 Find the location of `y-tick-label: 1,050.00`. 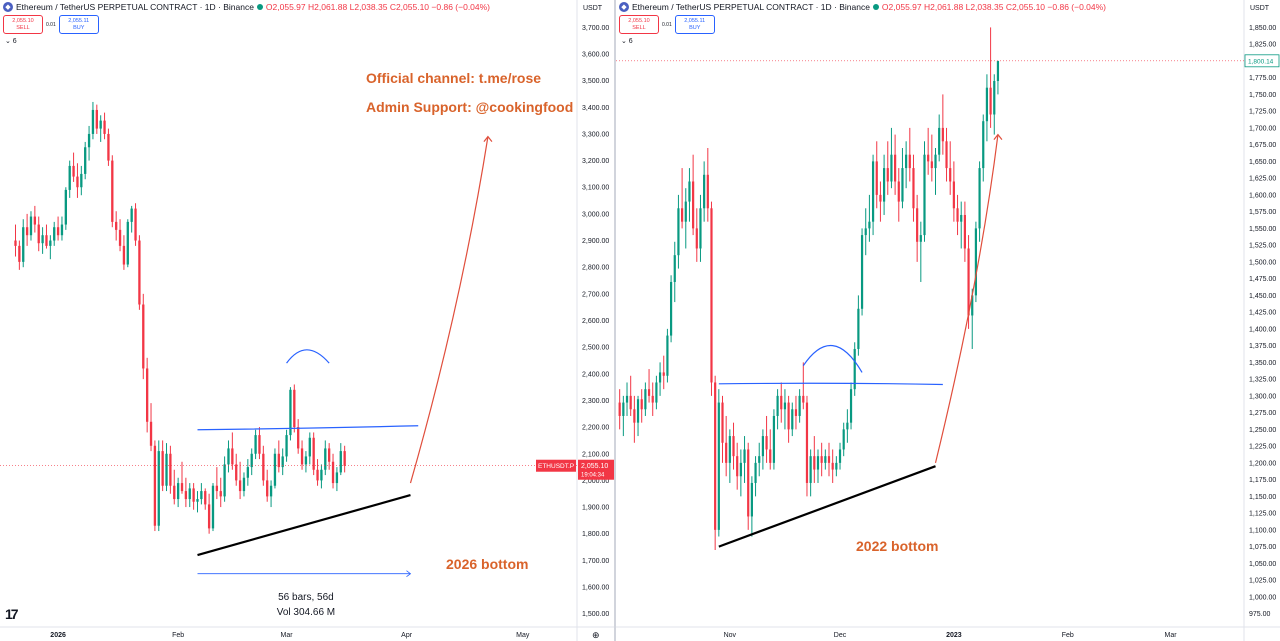

y-tick-label: 1,050.00 is located at coordinates (1262, 564).